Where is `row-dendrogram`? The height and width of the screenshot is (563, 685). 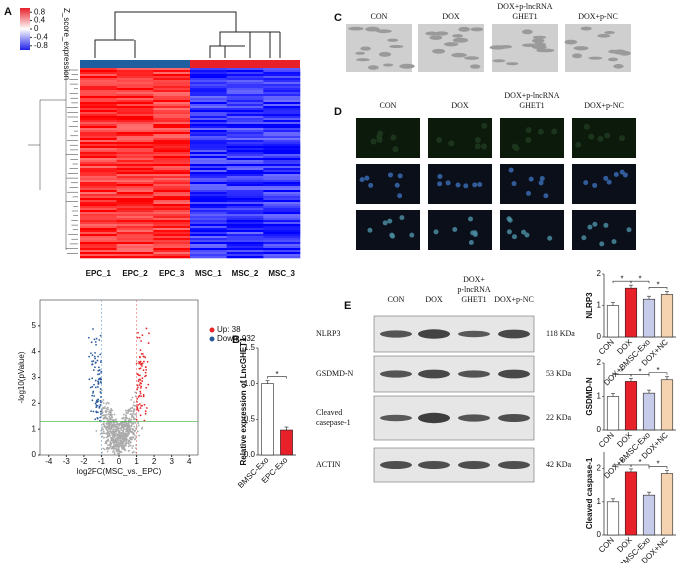
row-dendrogram is located at coordinates (53, 161).